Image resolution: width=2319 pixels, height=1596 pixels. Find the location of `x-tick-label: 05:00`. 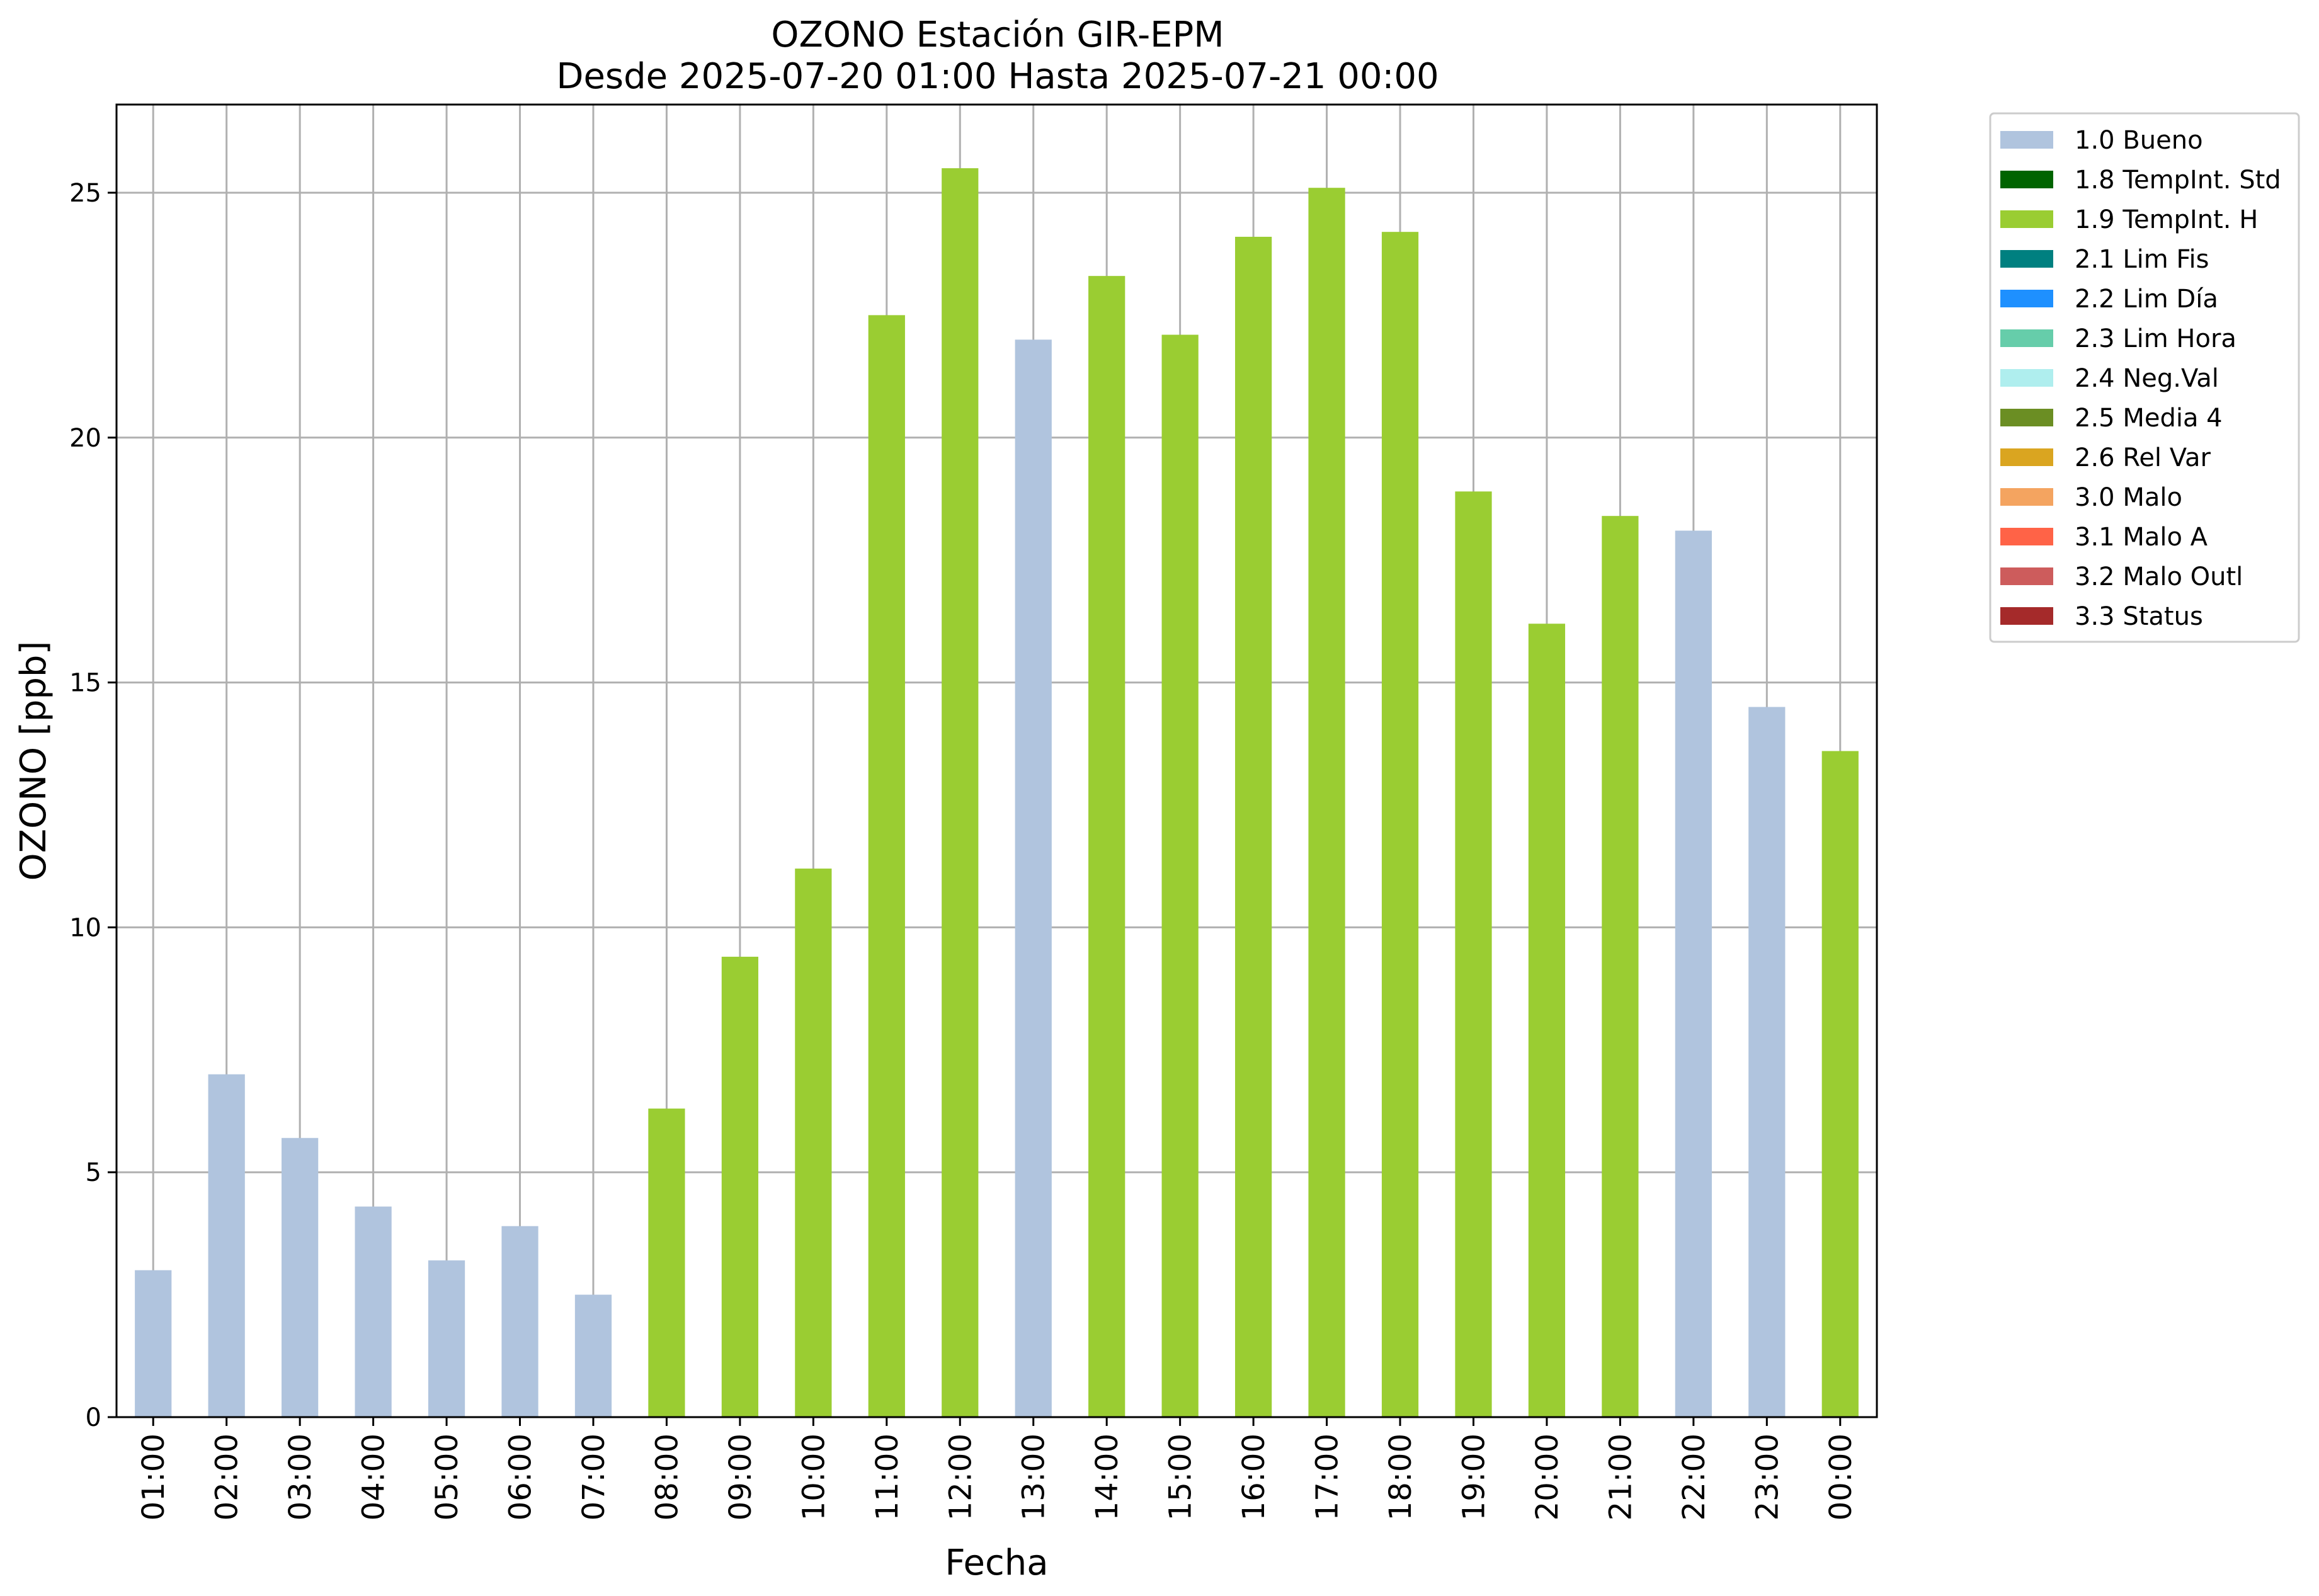

x-tick-label: 05:00 is located at coordinates (447, 1477).